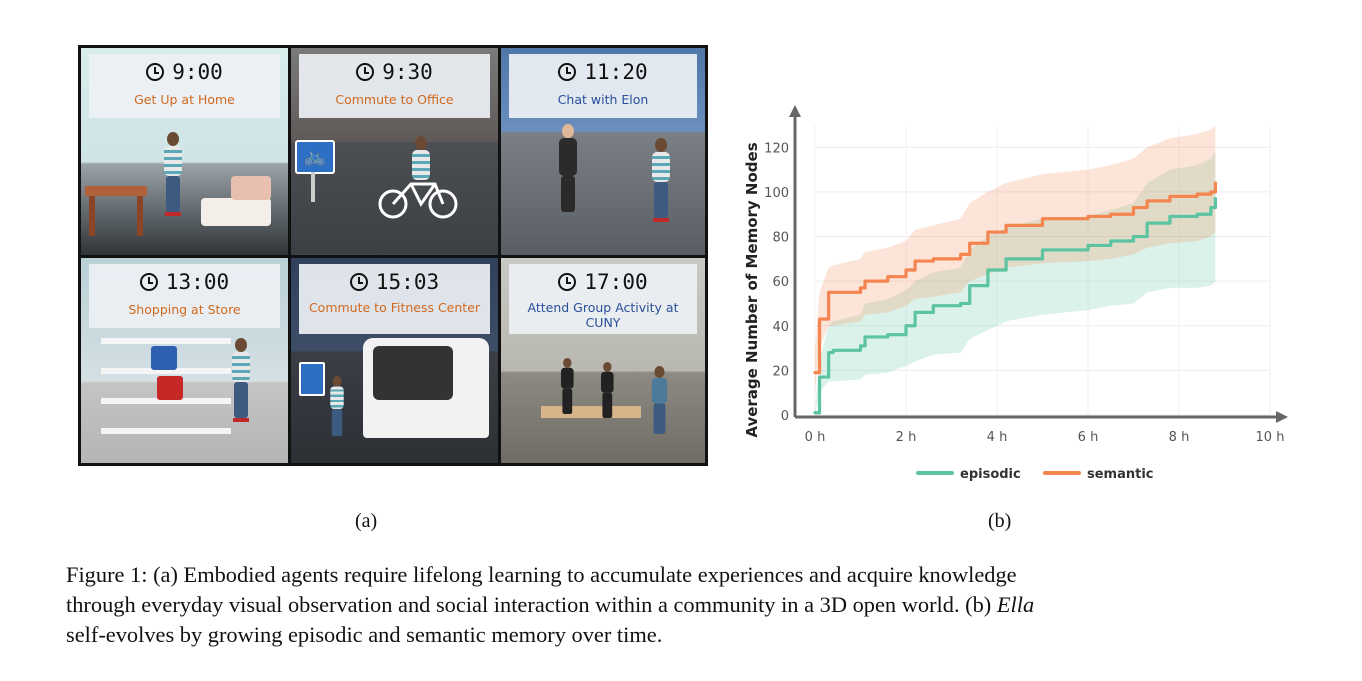 This screenshot has height=681, width=1362. Describe the element at coordinates (603, 315) in the screenshot. I see `activity-label: Attend Group Activity at CUNY` at that location.